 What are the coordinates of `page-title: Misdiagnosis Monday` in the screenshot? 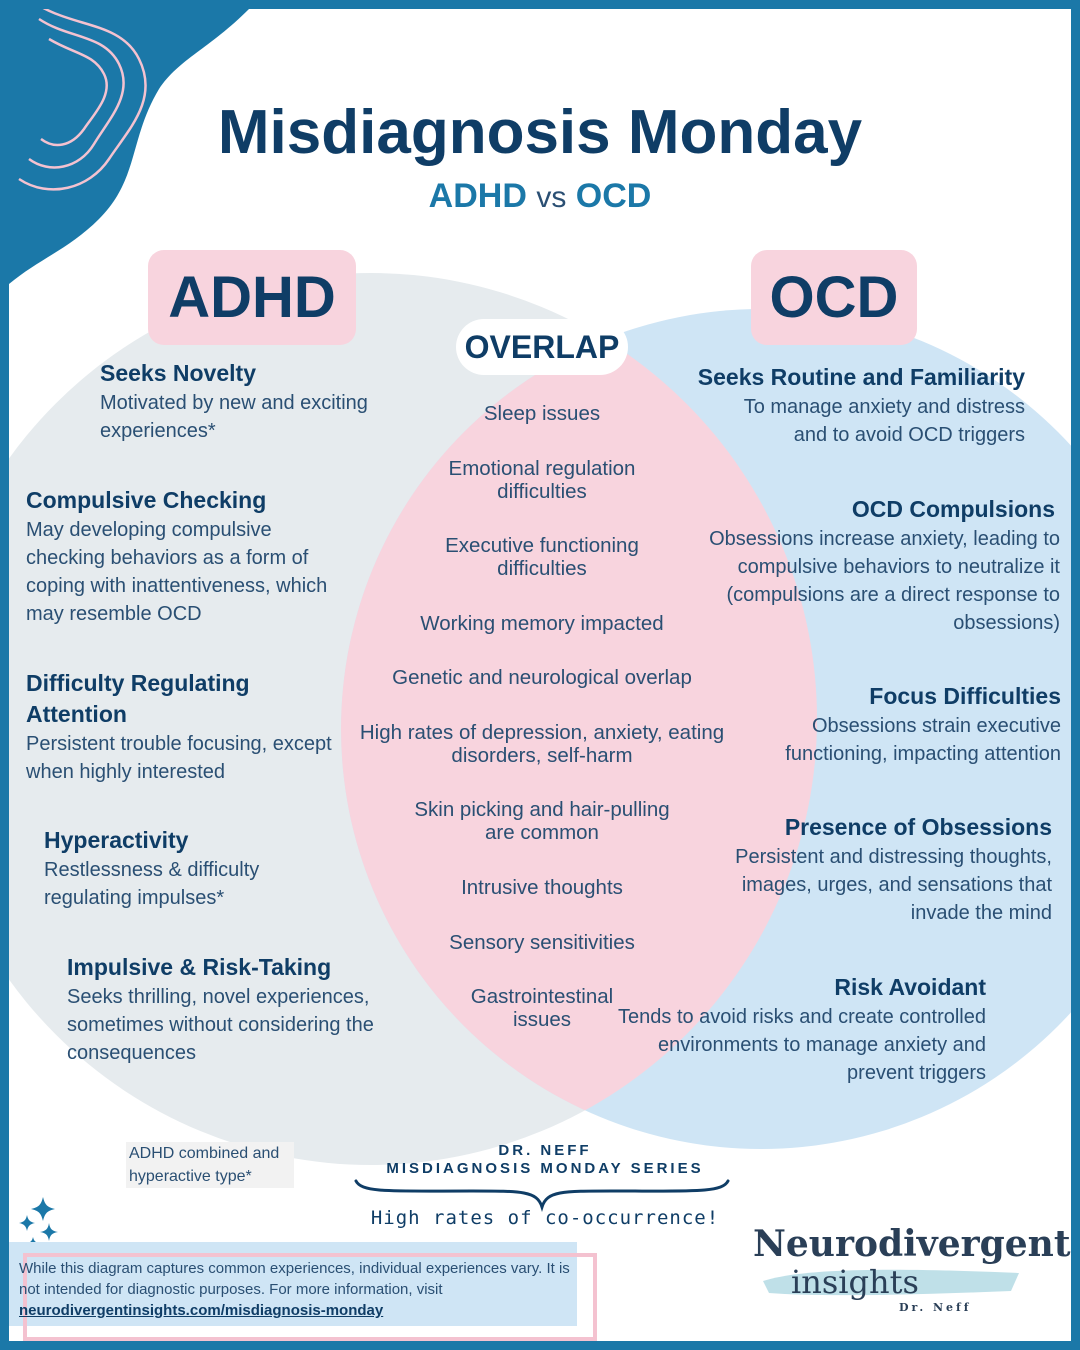 It's located at (540, 132).